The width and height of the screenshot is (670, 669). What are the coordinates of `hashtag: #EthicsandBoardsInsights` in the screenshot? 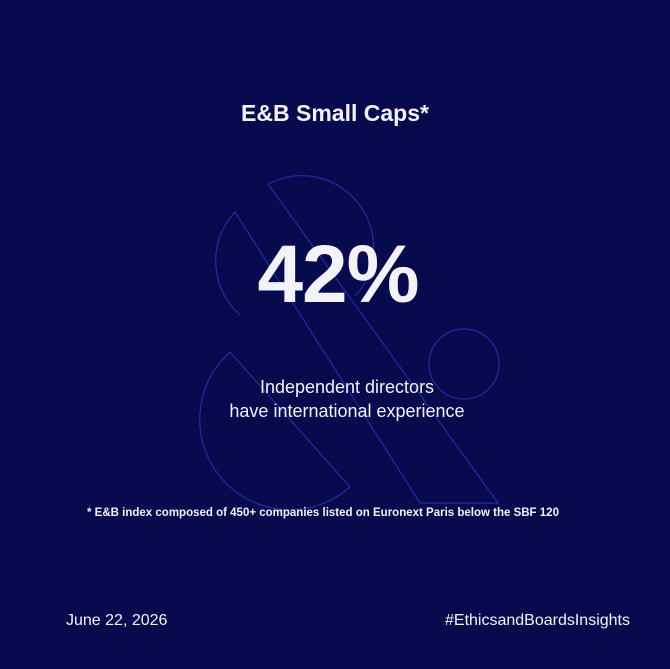 It's located at (537, 620).